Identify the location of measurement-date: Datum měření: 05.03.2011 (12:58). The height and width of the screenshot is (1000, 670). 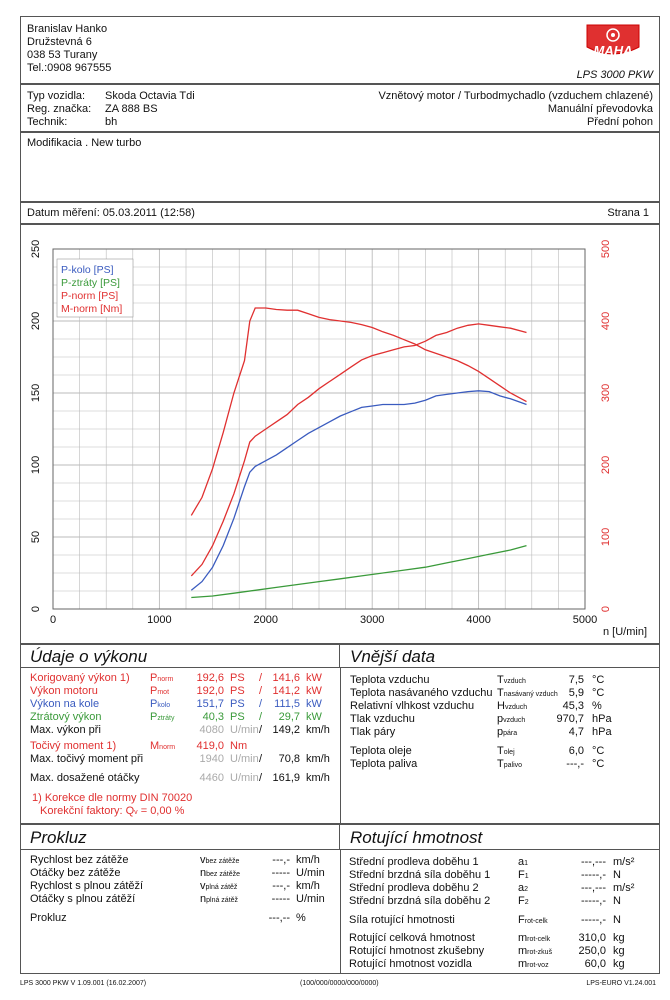
(111, 213).